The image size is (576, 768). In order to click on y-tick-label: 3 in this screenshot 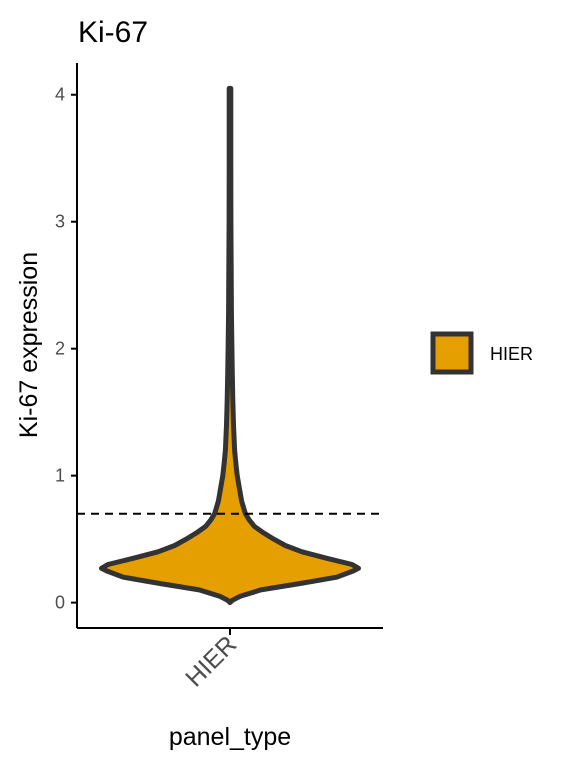, I will do `click(60, 222)`.